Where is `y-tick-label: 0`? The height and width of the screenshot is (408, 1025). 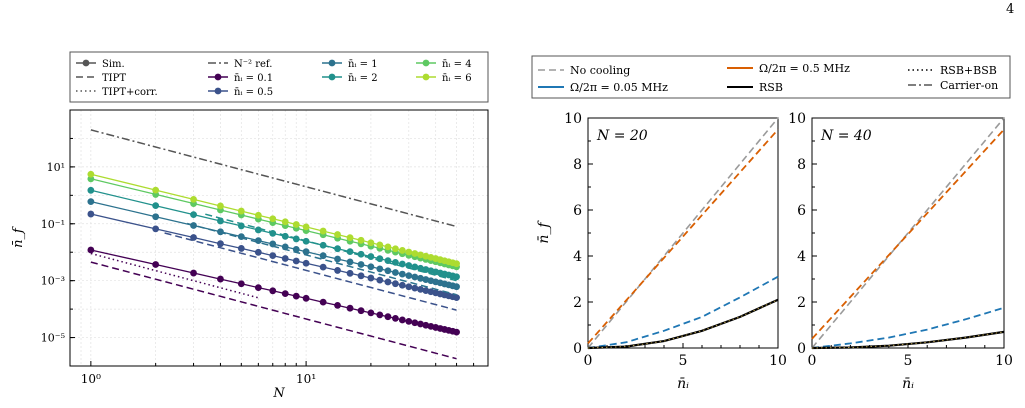
y-tick-label: 0 is located at coordinates (801, 349).